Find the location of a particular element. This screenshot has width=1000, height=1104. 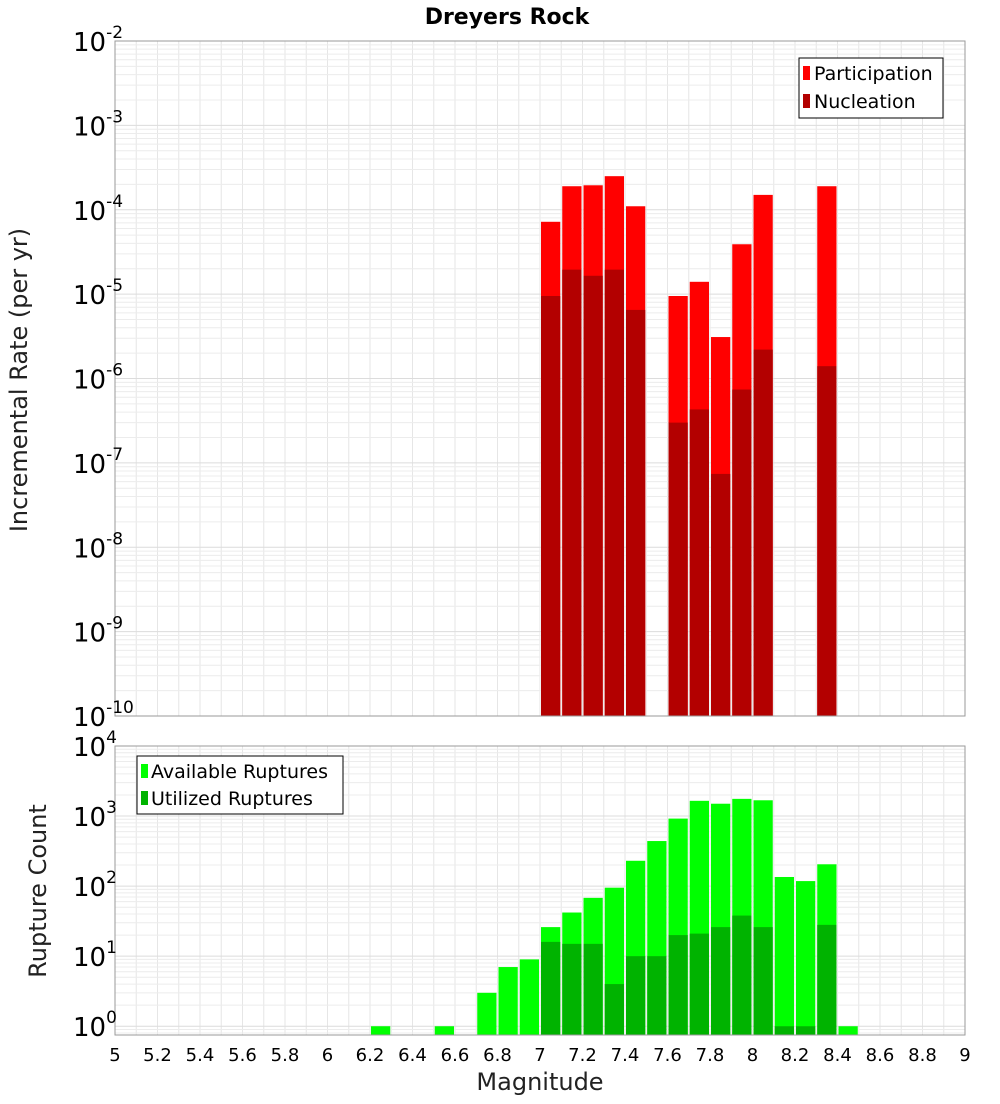

x-tick-label: 7.6 is located at coordinates (667, 1055).